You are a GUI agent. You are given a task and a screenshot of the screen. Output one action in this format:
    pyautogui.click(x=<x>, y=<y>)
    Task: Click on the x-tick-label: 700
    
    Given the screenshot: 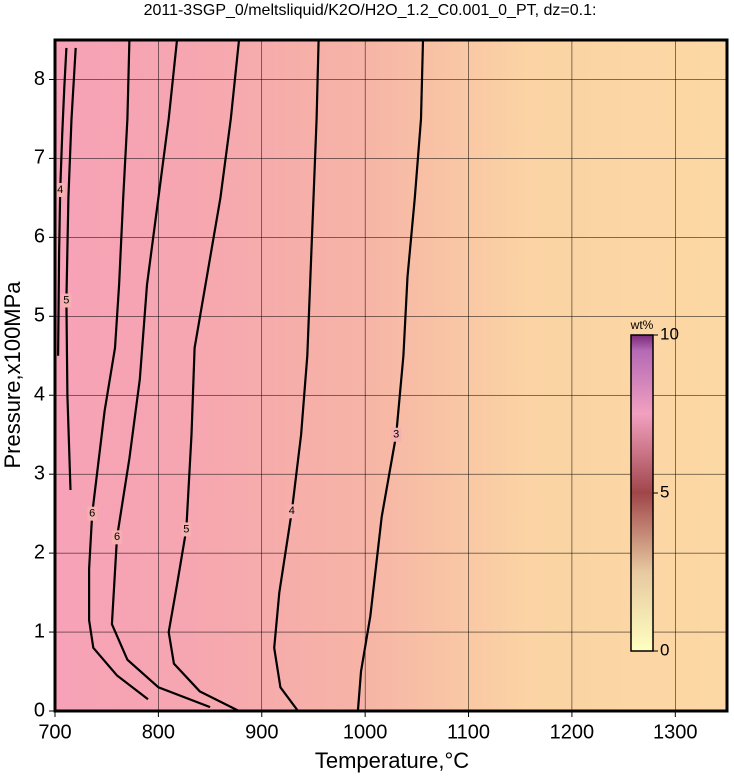 What is the action you would take?
    pyautogui.click(x=54, y=732)
    